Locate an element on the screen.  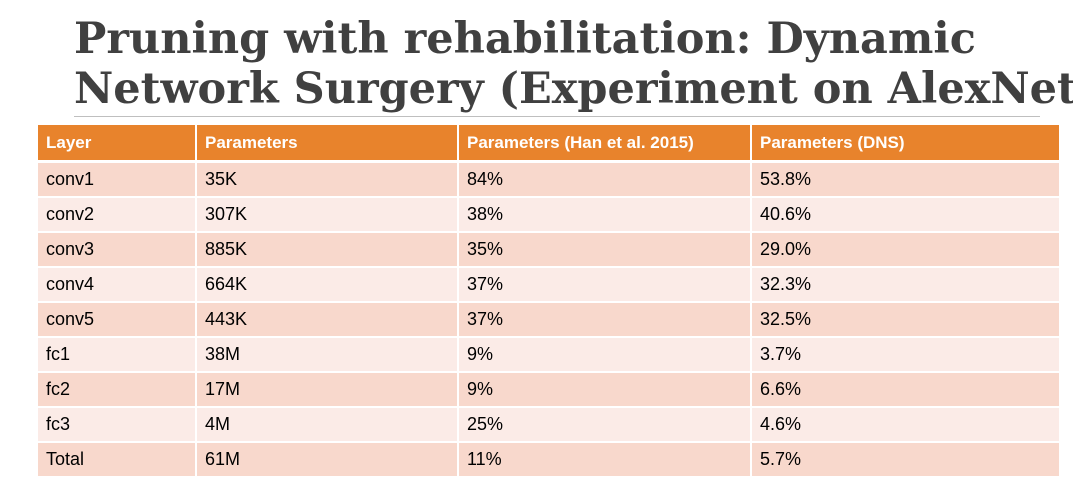
cell-parameters: 4M is located at coordinates (327, 425).